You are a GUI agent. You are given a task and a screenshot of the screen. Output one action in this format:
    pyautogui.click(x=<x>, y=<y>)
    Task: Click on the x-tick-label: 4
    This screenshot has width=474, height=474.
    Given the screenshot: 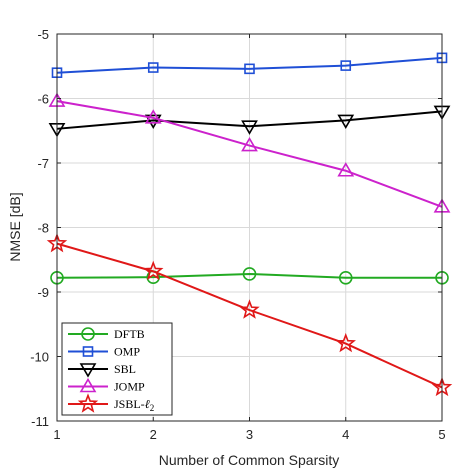 What is the action you would take?
    pyautogui.click(x=345, y=434)
    